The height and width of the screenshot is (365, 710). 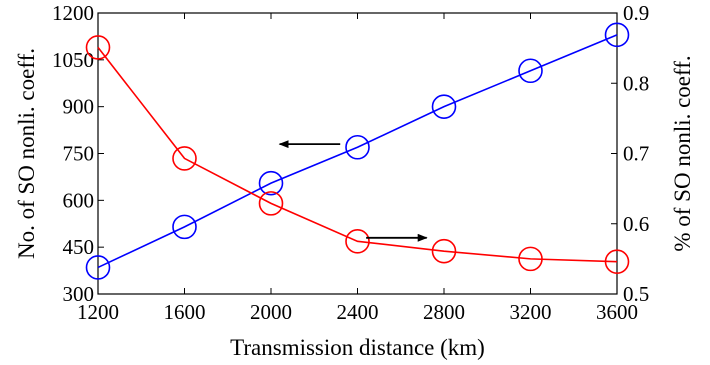 What do you see at coordinates (185, 312) in the screenshot?
I see `x-tick-label: 1600` at bounding box center [185, 312].